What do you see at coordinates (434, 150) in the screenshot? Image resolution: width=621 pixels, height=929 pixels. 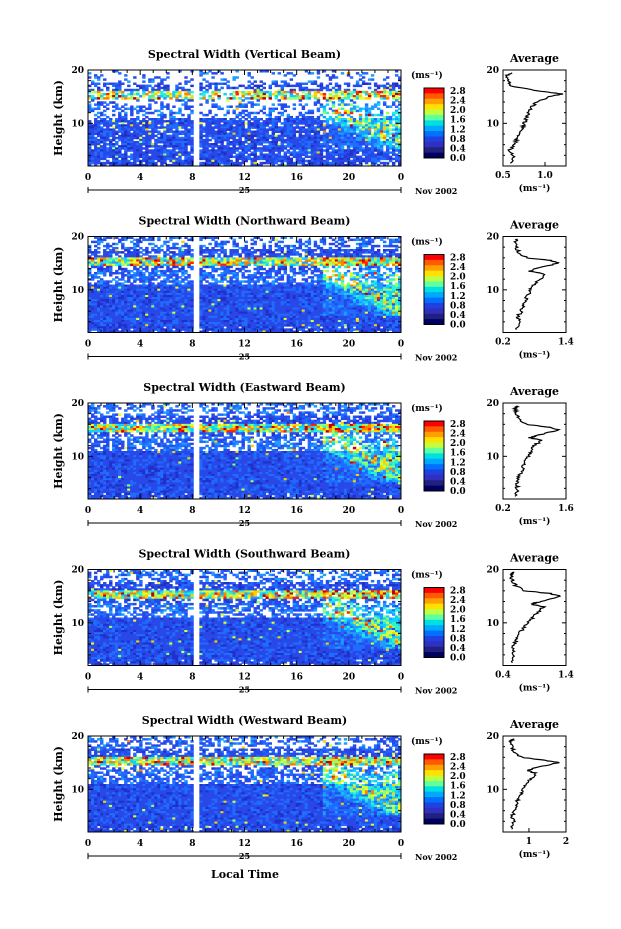 I see `colorbar-swatch` at bounding box center [434, 150].